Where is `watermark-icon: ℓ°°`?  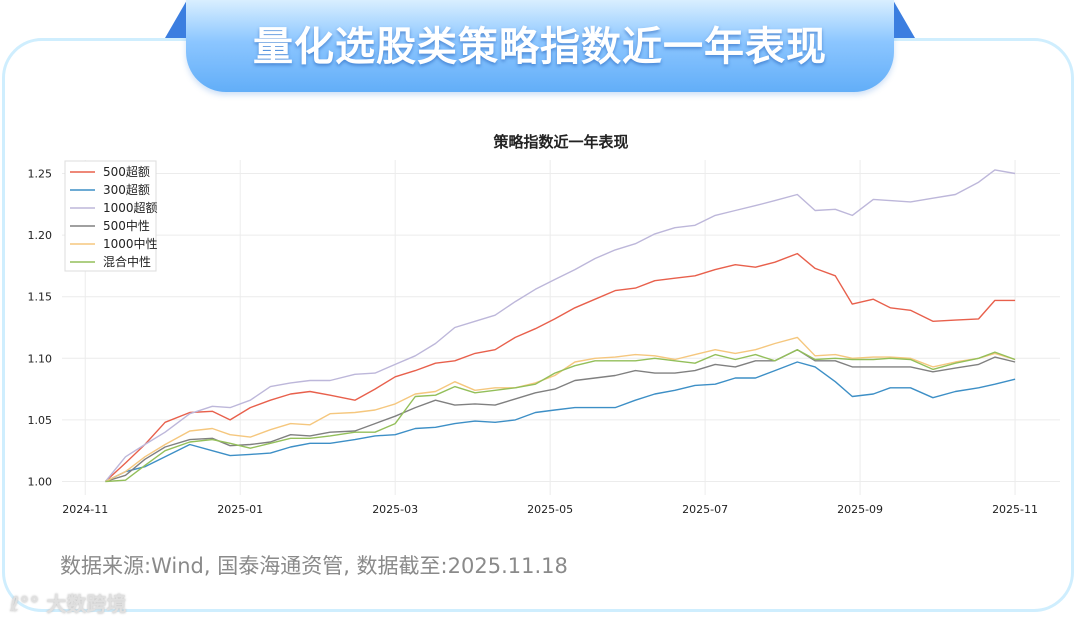
watermark-icon: ℓ°° is located at coordinates (25, 604).